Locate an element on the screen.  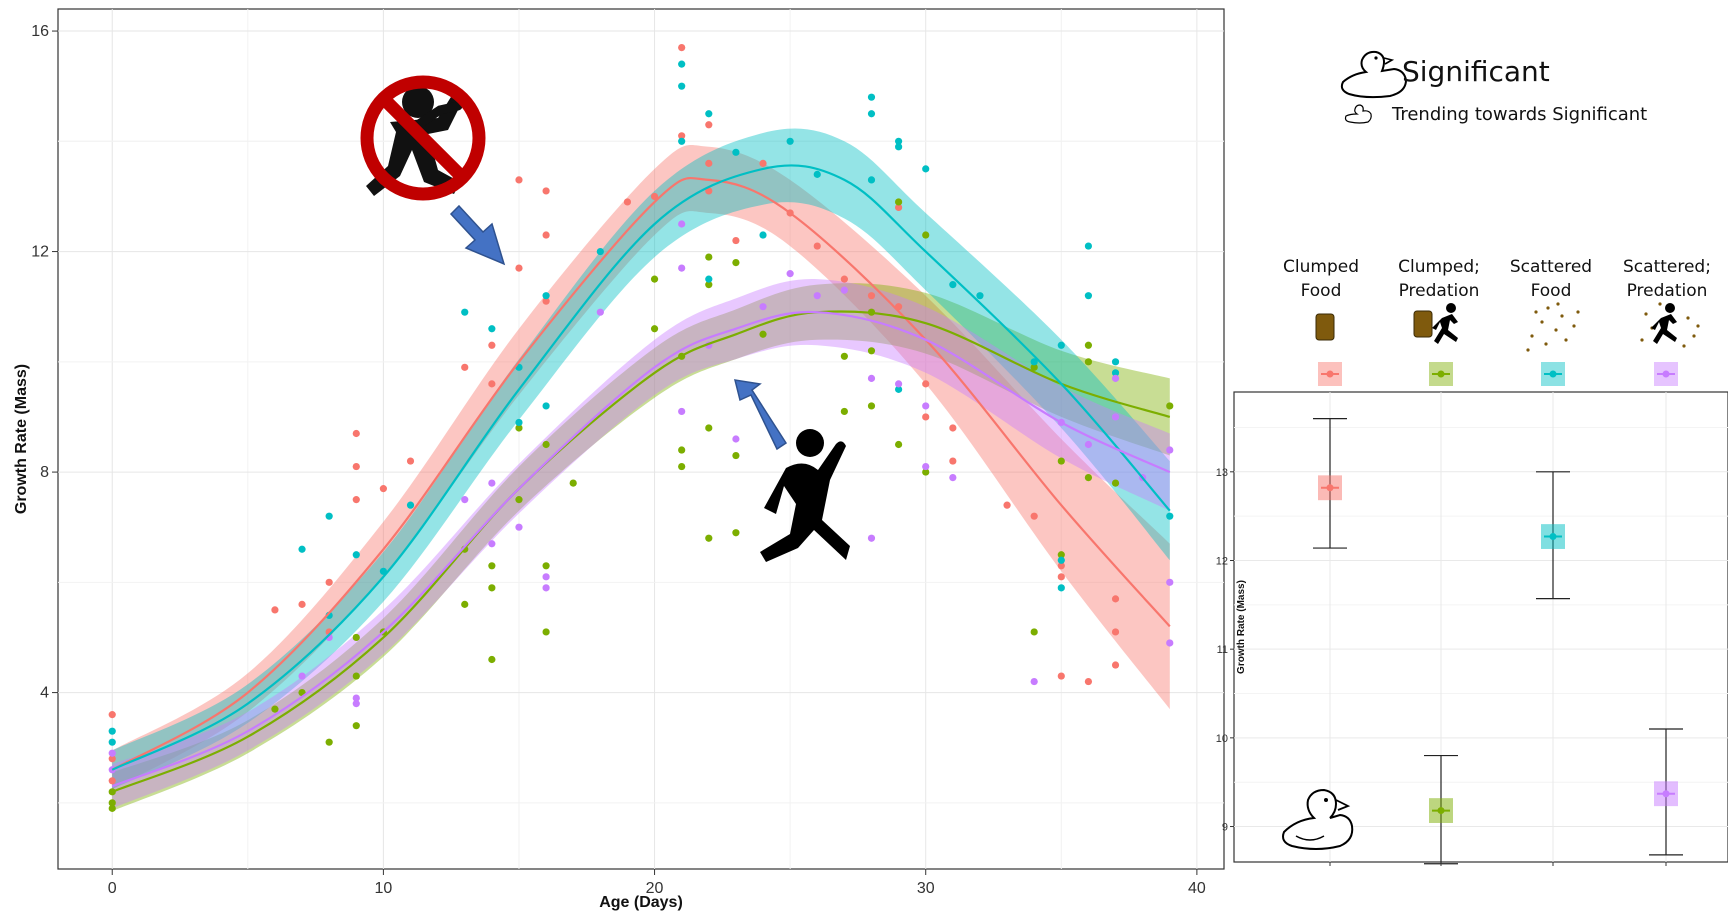
no-running-person-icon is located at coordinates (423, 138).